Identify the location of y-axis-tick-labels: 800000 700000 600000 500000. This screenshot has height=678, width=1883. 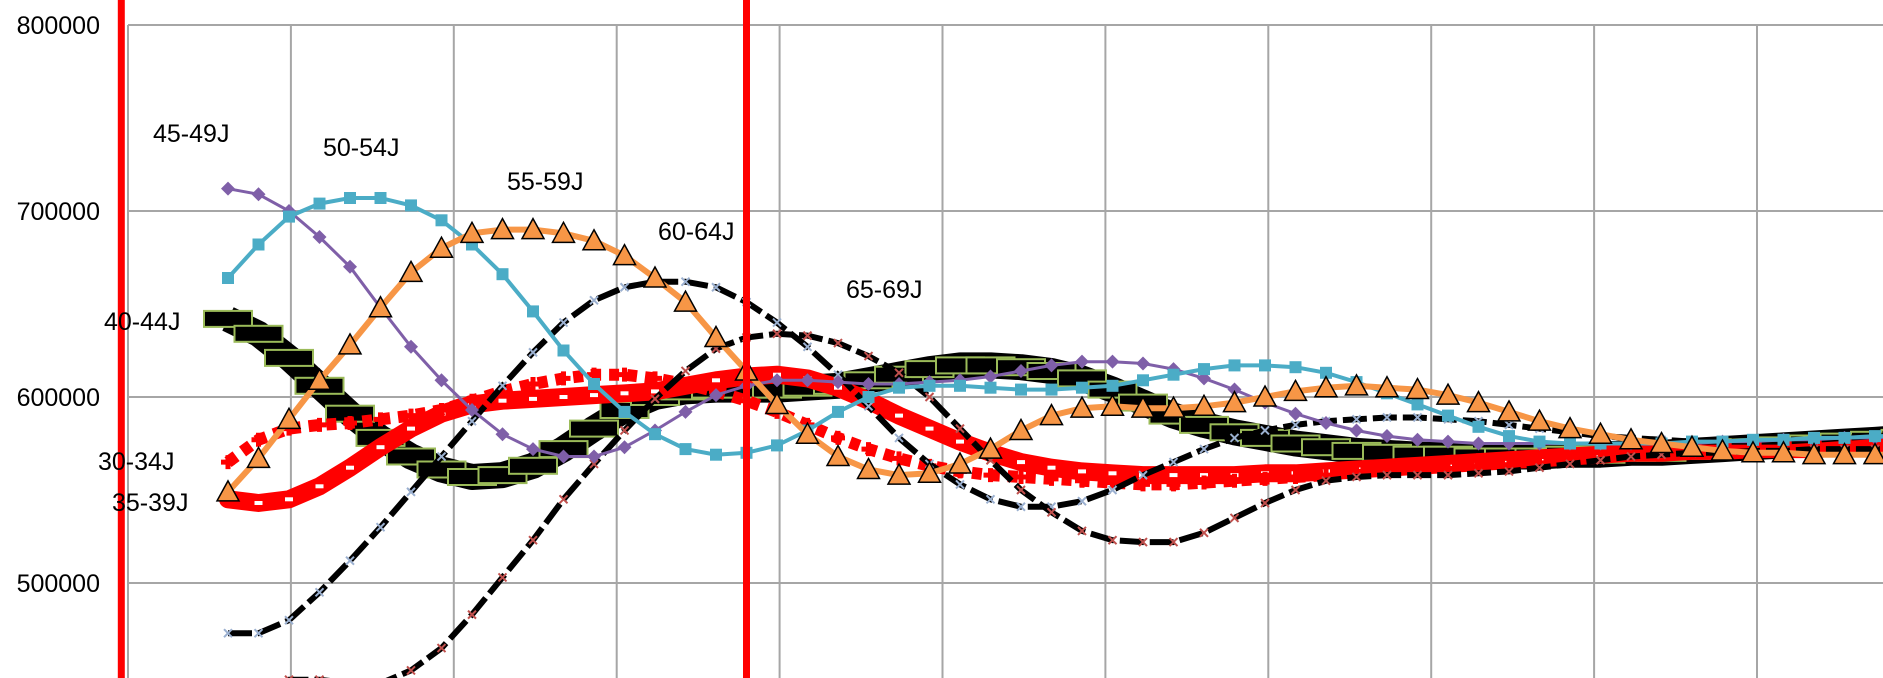
(58, 305).